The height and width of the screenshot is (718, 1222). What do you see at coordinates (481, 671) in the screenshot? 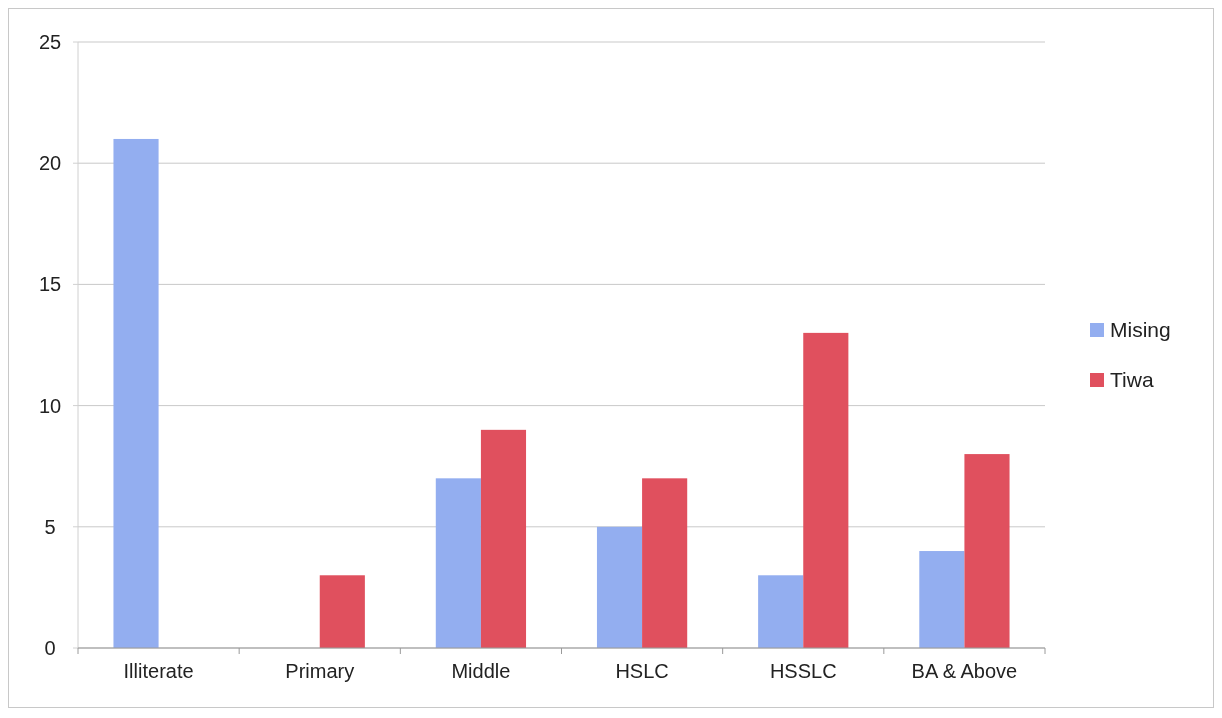
I see `x-tick-label: Middle` at bounding box center [481, 671].